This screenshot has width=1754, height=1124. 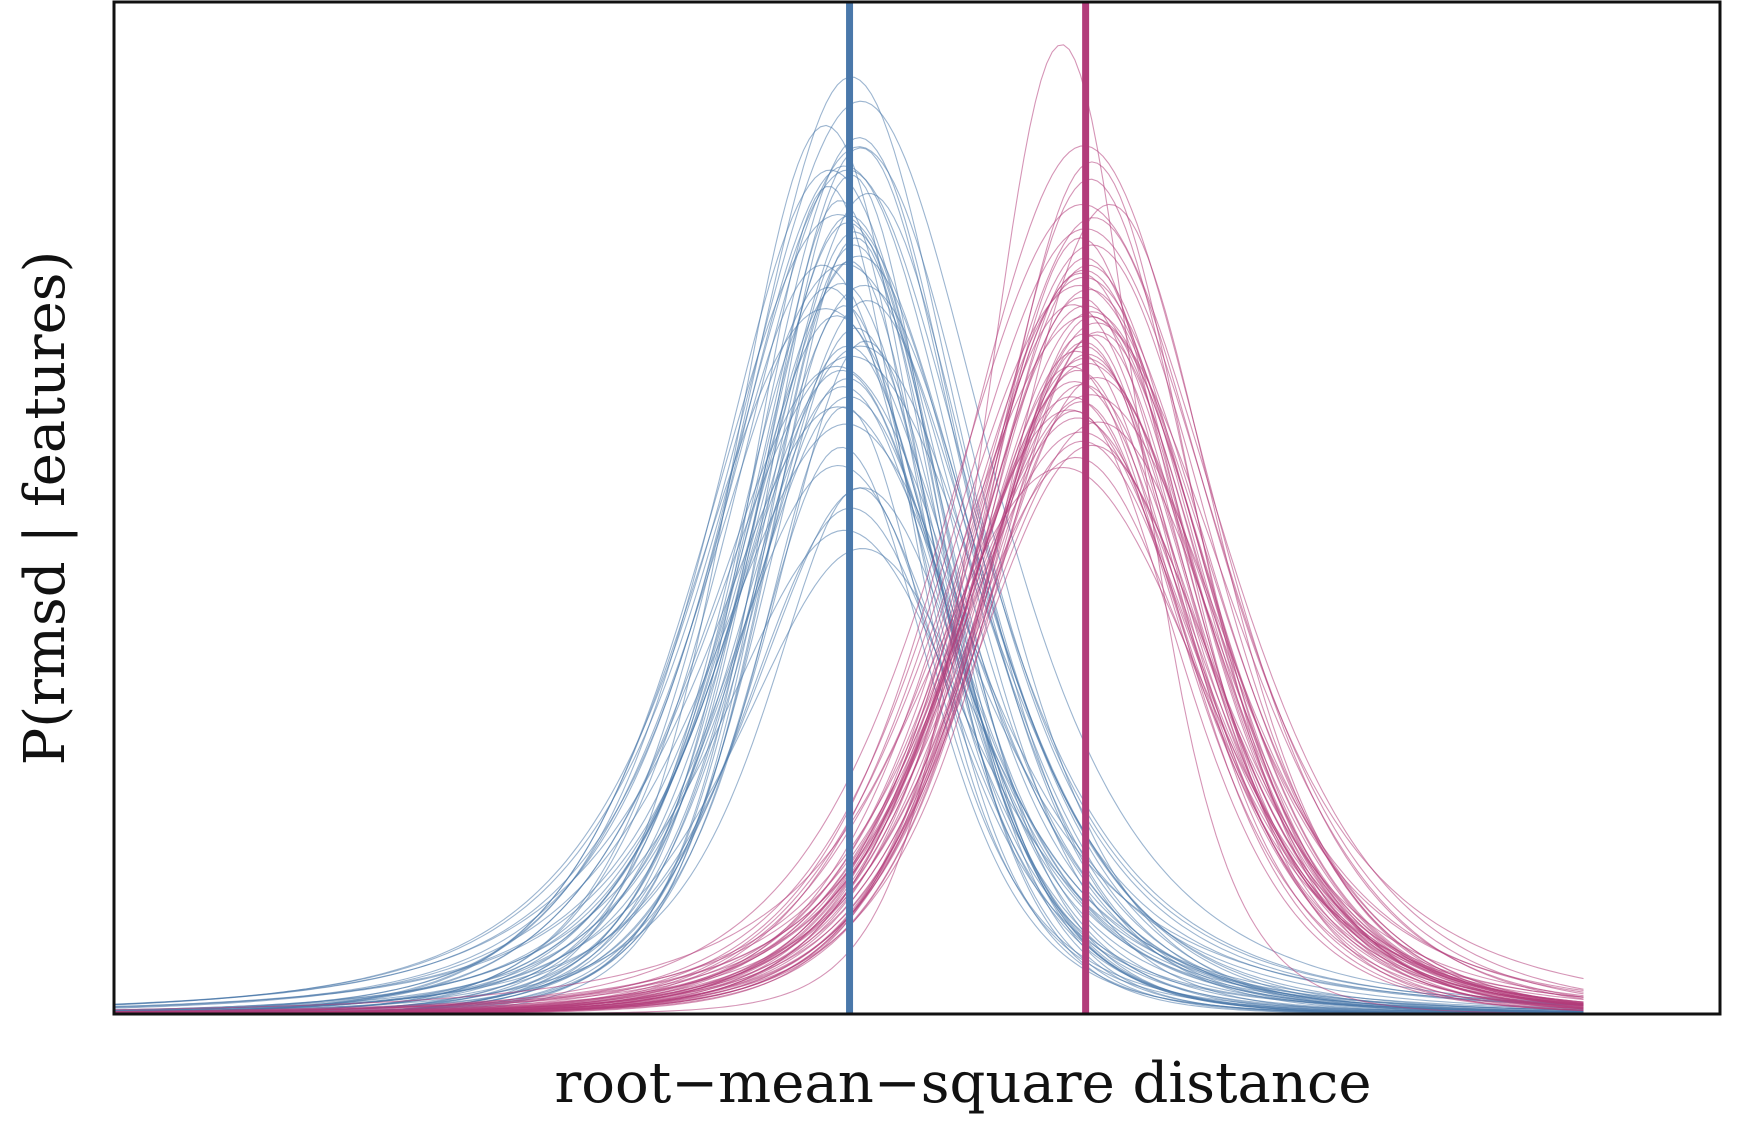 What do you see at coordinates (968, 508) in the screenshot?
I see `reference-lines` at bounding box center [968, 508].